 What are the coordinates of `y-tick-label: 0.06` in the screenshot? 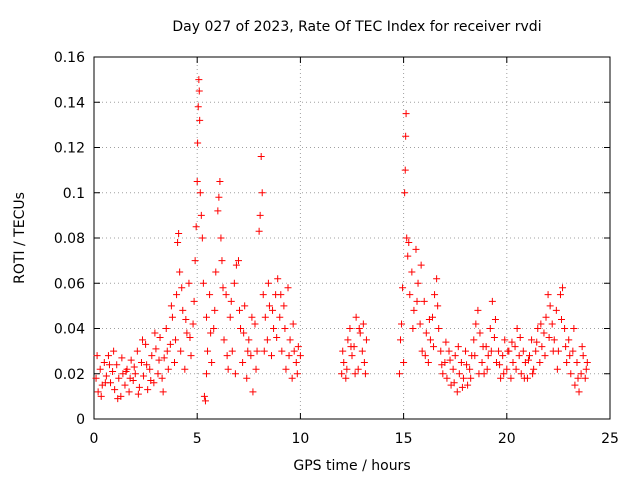 It's located at (69, 284).